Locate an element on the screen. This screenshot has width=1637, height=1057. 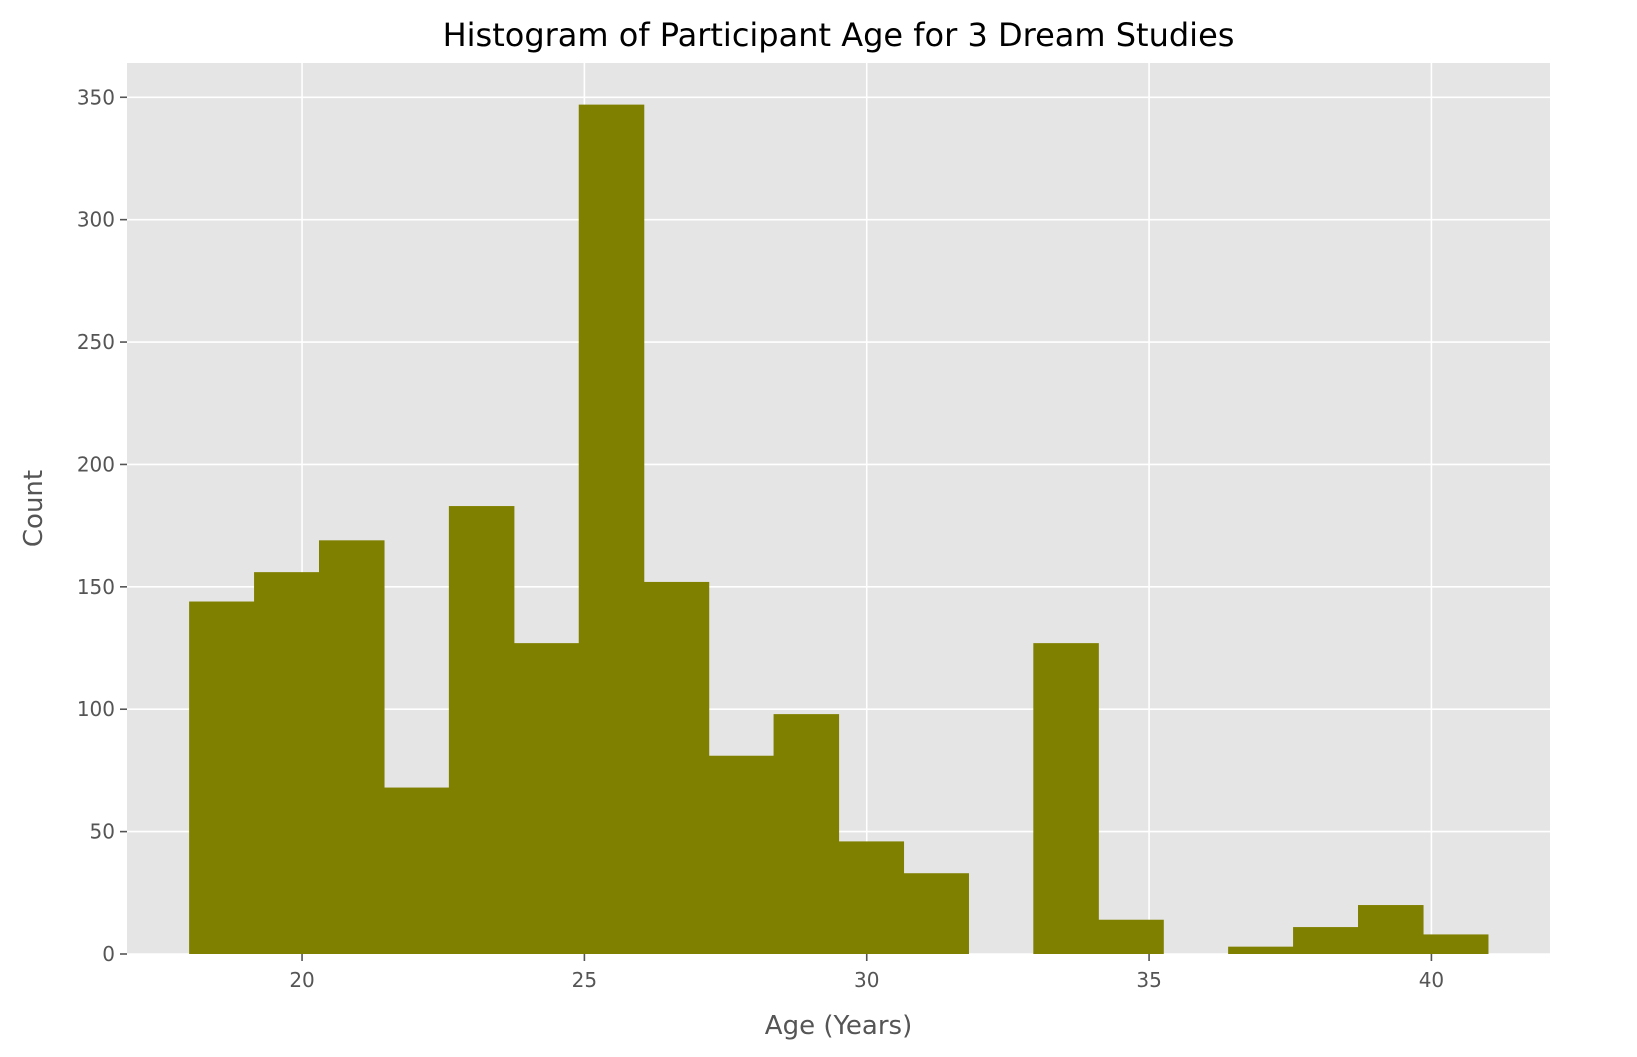
x-tick-label: 25 is located at coordinates (584, 980).